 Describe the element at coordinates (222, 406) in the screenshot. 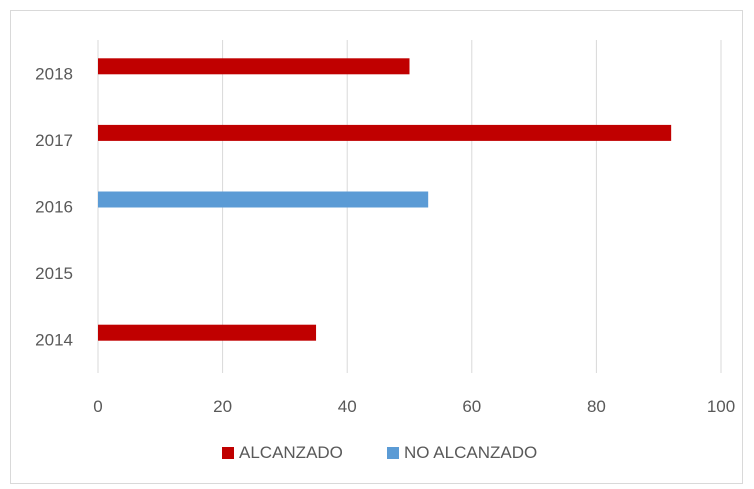

I see `x-tick-label: 20` at that location.